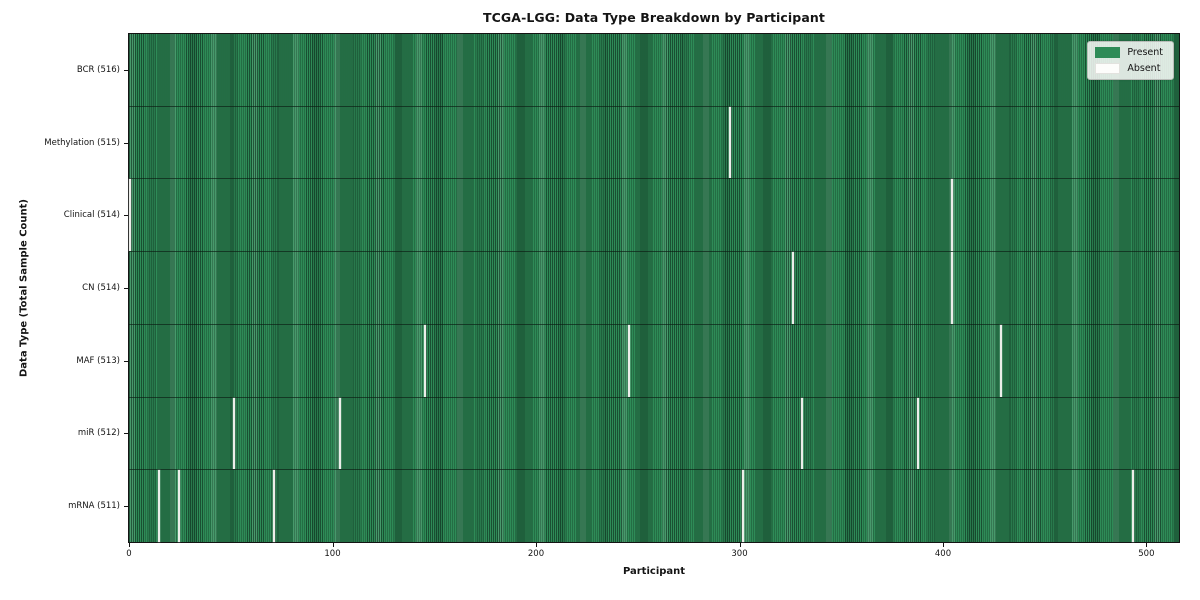 The image size is (1200, 600). Describe the element at coordinates (654, 506) in the screenshot. I see `heatmap-row-mRNA` at that location.